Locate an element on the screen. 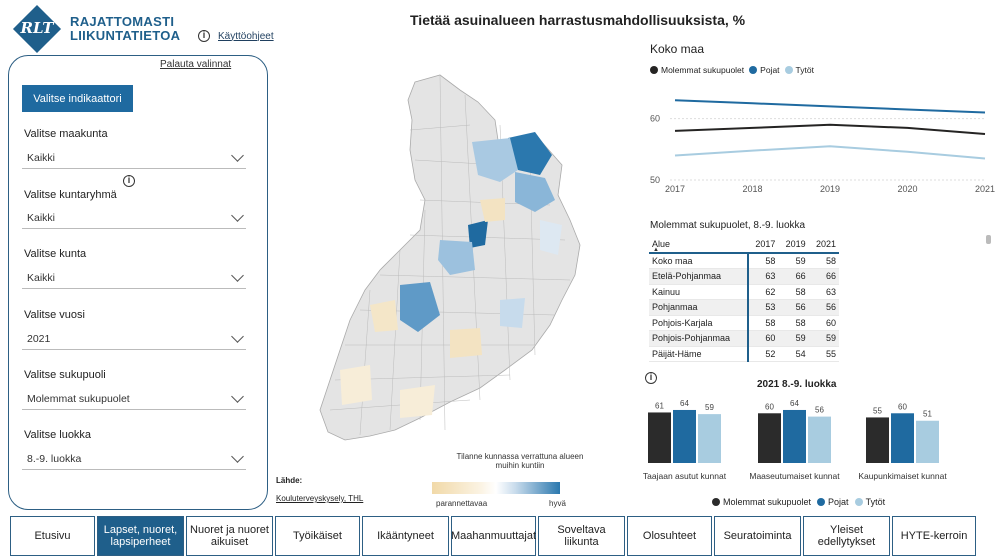 This screenshot has height=559, width=1000. map-legend-gradient is located at coordinates (496, 488).